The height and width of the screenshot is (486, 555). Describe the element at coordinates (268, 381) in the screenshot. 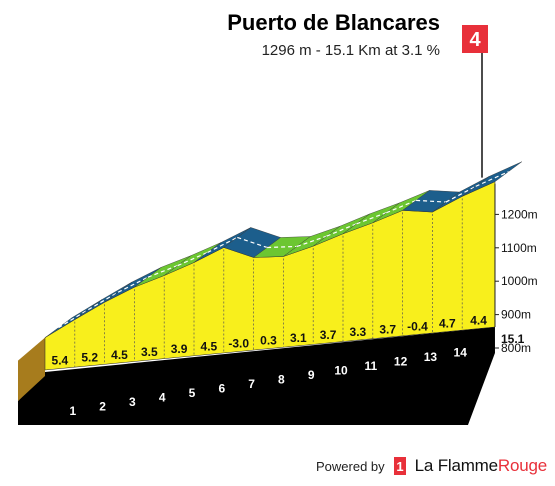

I see `km-labels: 1 2 3 4 5 6 7 8 9 10 11 12 13 14` at that location.